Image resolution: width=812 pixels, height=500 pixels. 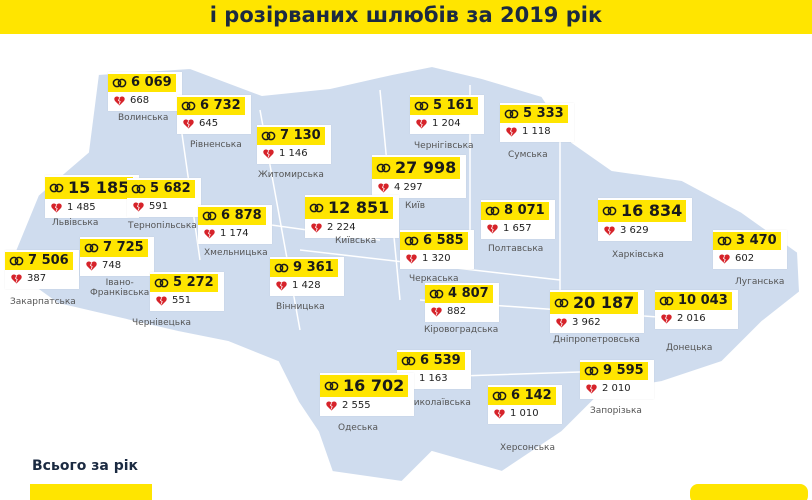 I want to click on region-card: 7 506 387, so click(x=42, y=269).